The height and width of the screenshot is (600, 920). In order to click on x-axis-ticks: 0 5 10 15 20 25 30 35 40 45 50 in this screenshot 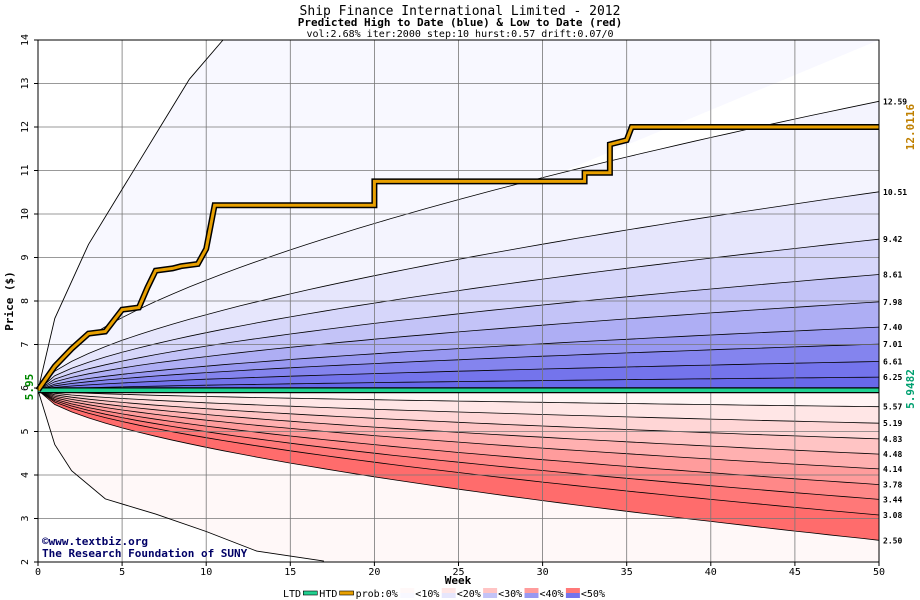, I will do `click(460, 570)`.